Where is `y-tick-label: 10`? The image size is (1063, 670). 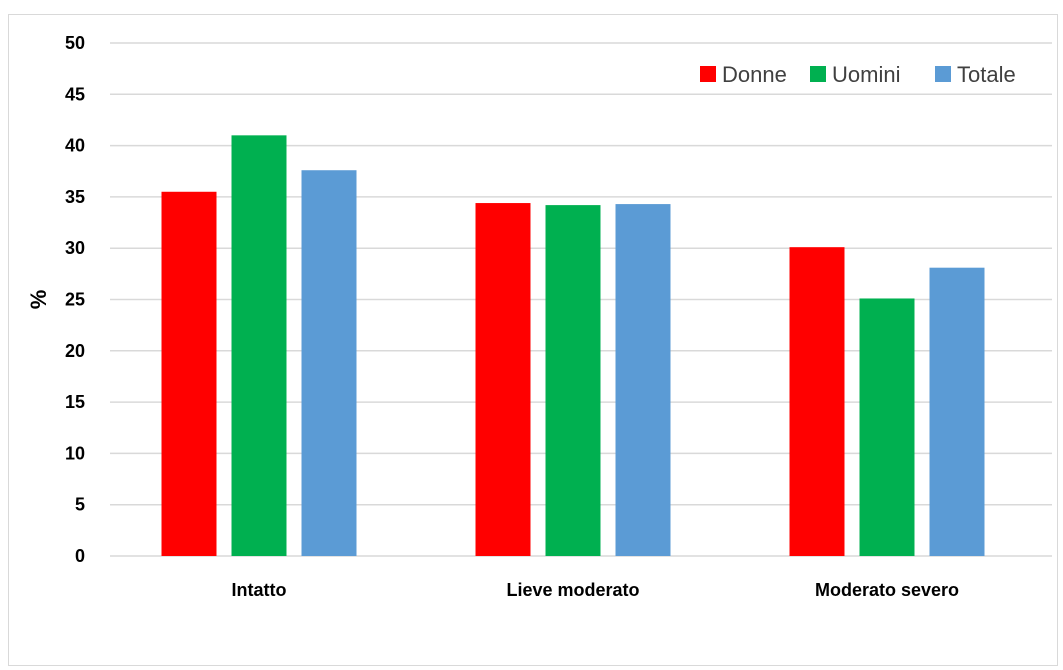
y-tick-label: 10 is located at coordinates (75, 453).